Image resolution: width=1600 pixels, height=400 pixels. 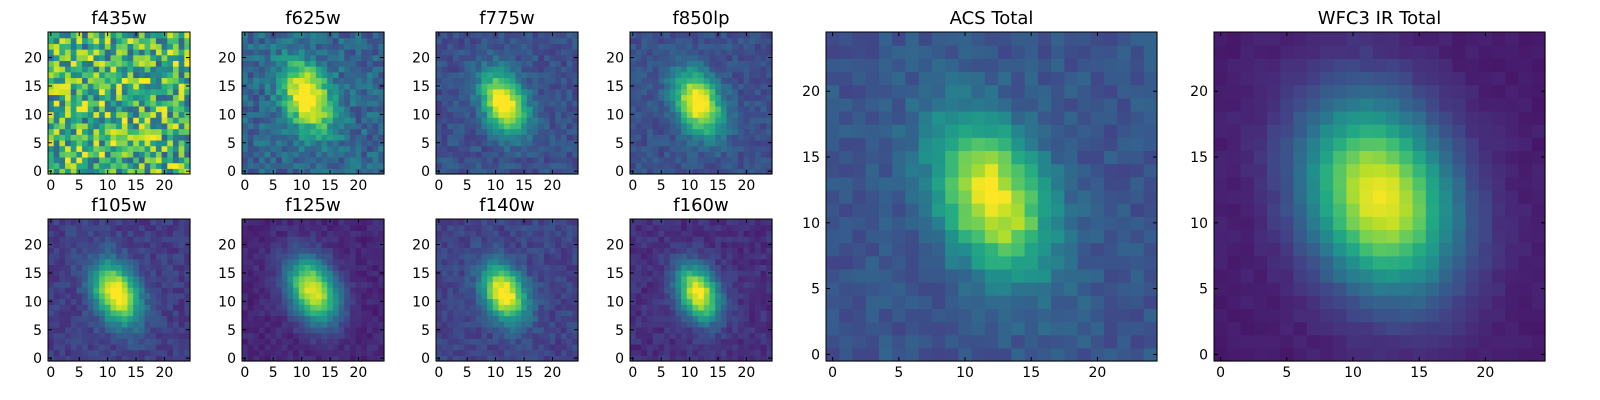 I want to click on x-tick-label: 10, so click(x=302, y=373).